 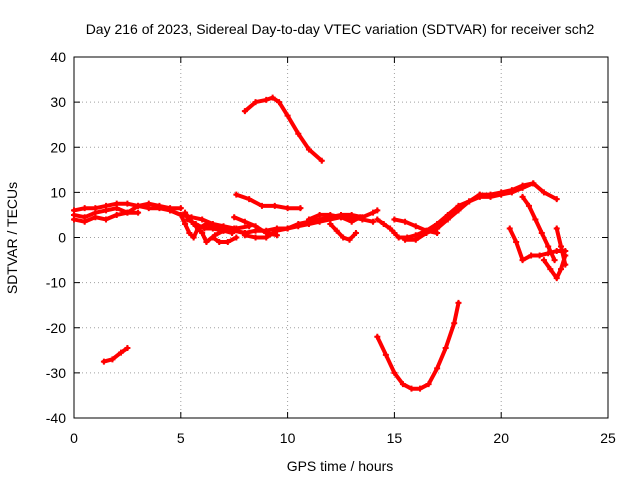 I want to click on x-axis-label: GPS time / hours, so click(x=340, y=466).